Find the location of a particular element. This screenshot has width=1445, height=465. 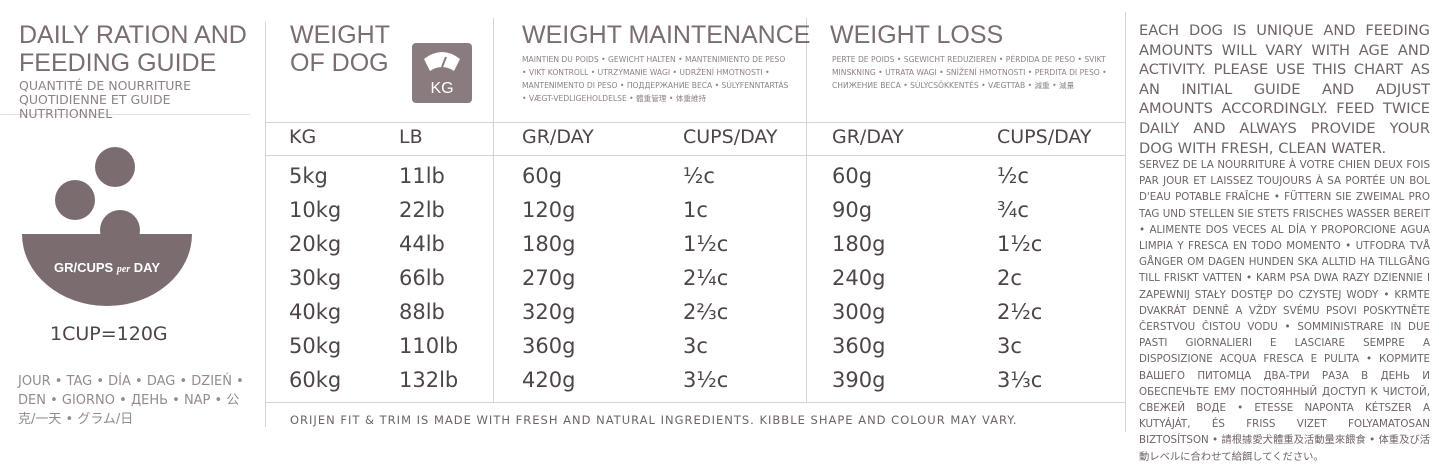

table-cell: 132lb is located at coordinates (429, 380).